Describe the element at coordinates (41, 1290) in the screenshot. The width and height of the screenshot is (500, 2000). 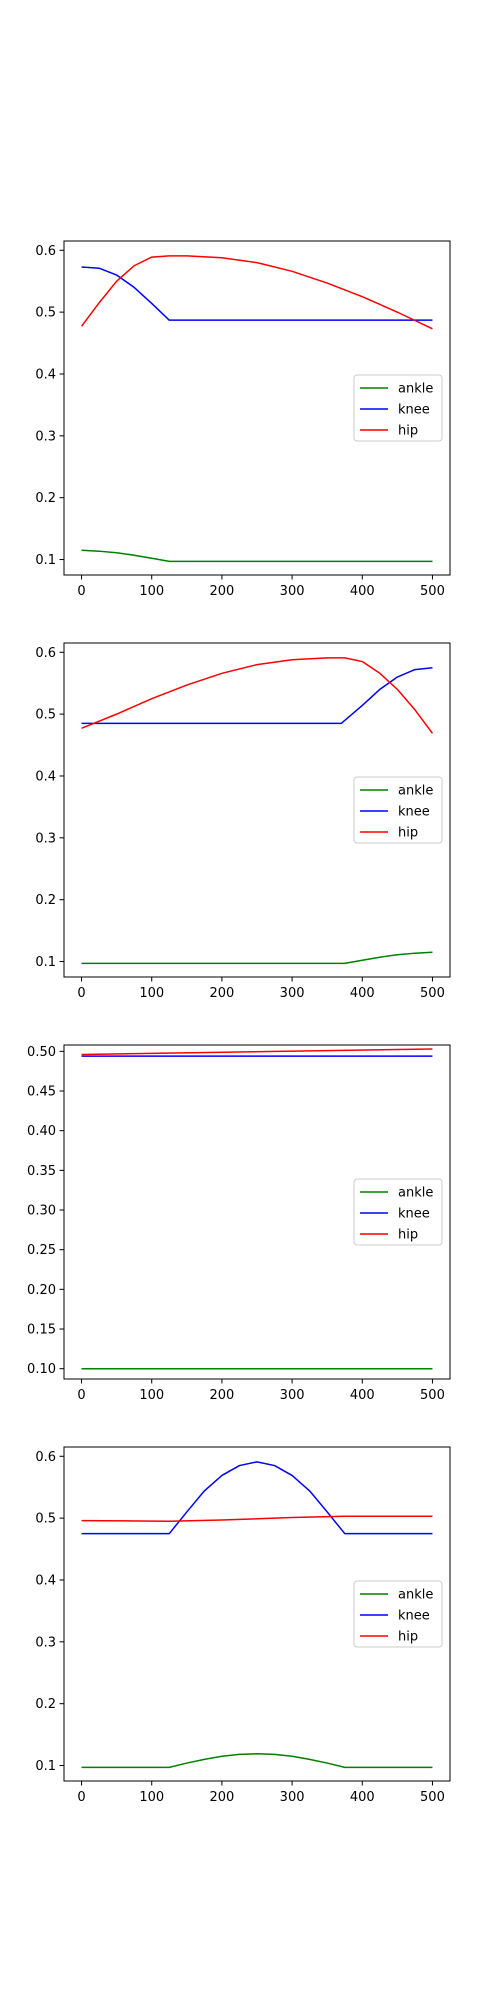
I see `y-tick-label: 0.20` at that location.